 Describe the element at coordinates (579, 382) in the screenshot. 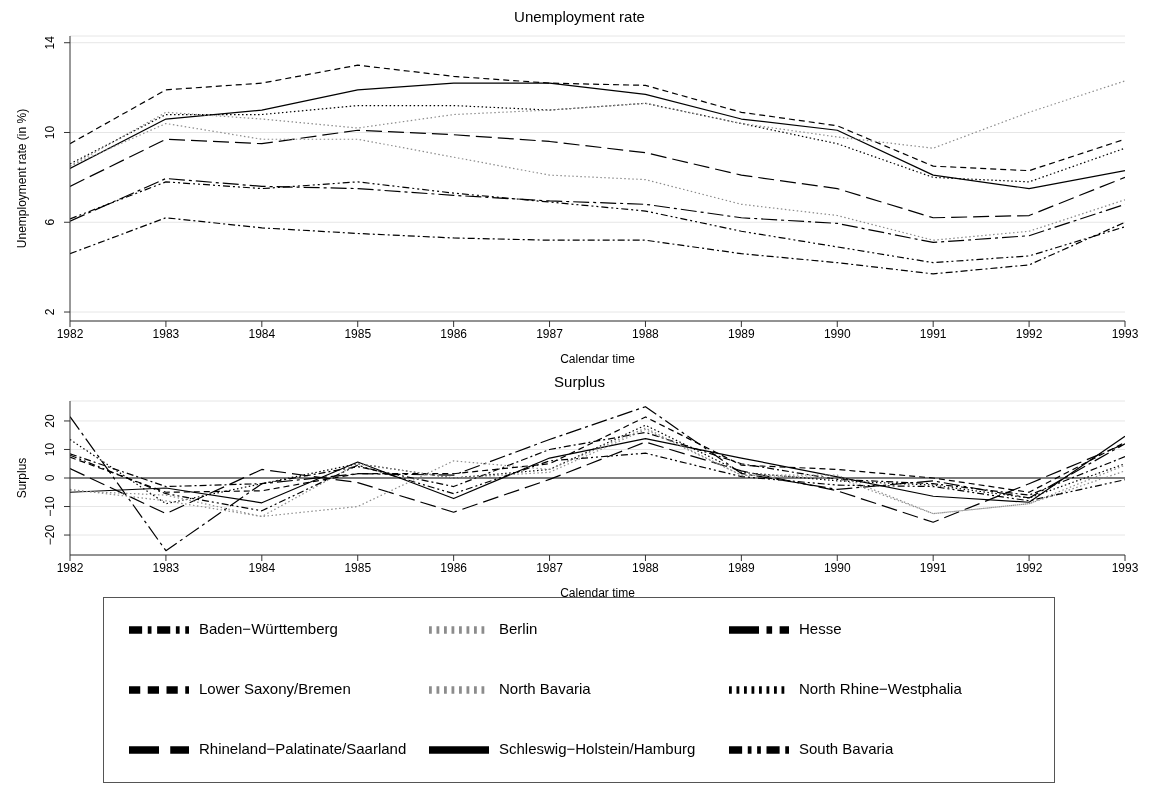

I see `chart-title: Surplus` at that location.